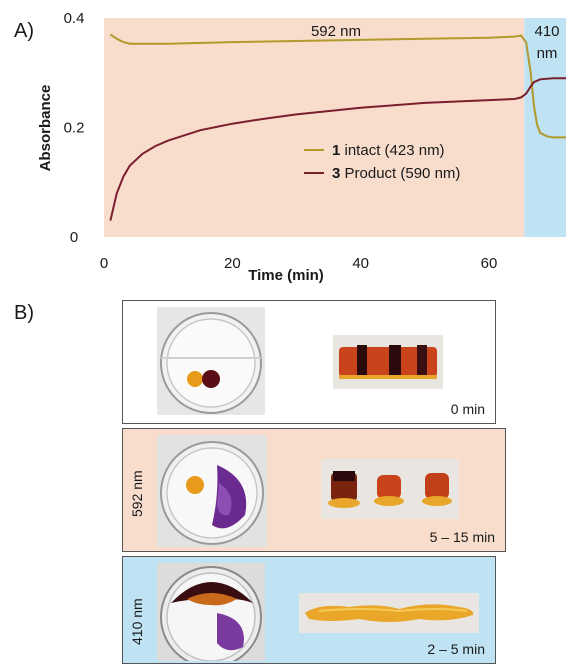 Image resolution: width=566 pixels, height=668 pixels. Describe the element at coordinates (336, 173) in the screenshot. I see `legend-compound-number: 3` at that location.